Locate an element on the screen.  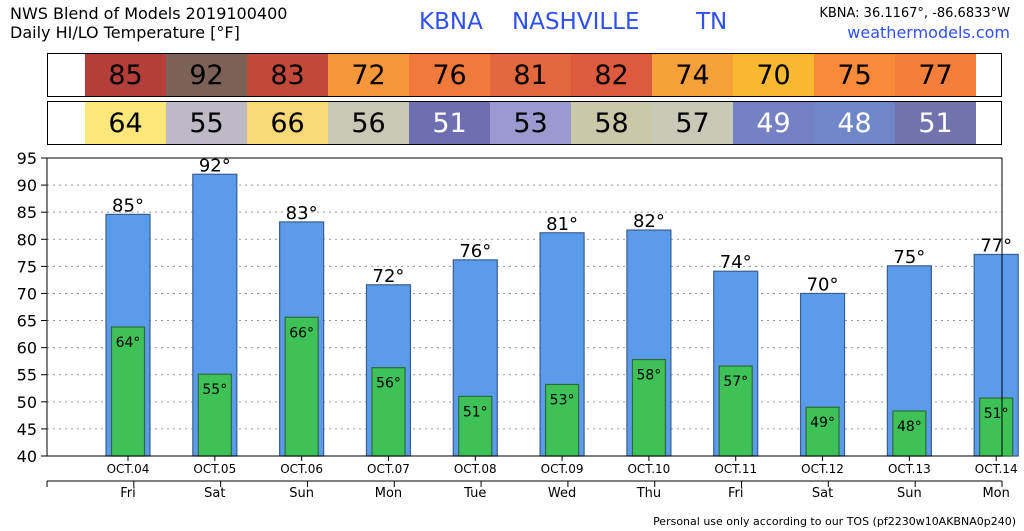
low-temperature-label: 49° is located at coordinates (822, 423).